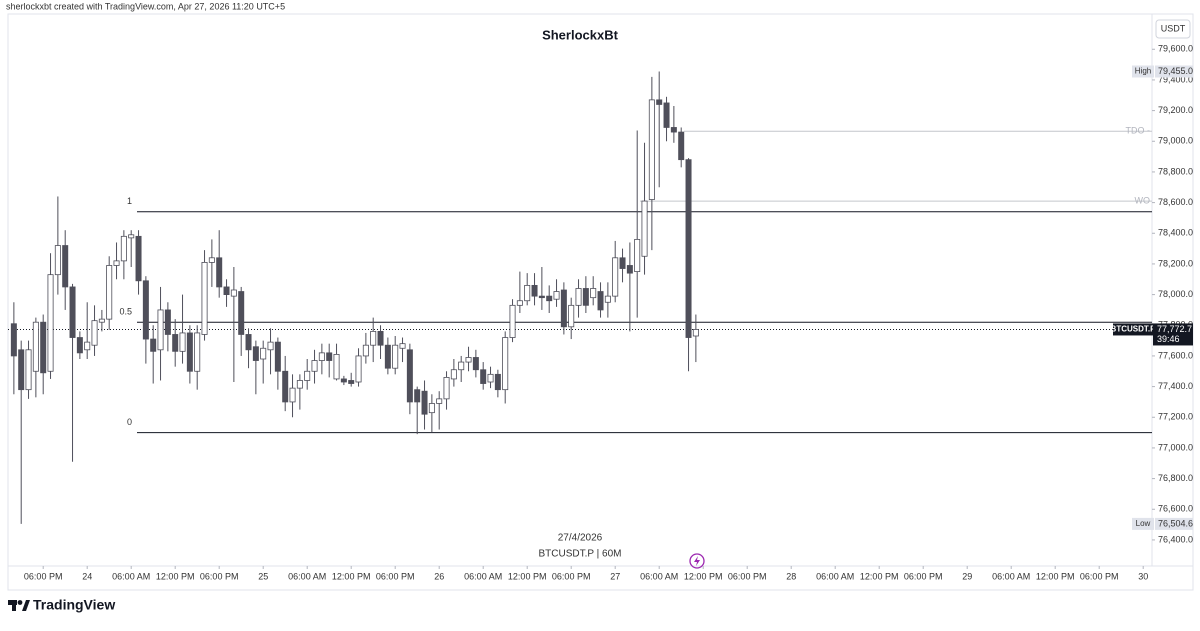 Image resolution: width=1200 pixels, height=631 pixels. I want to click on high-badge, so click(1143, 71).